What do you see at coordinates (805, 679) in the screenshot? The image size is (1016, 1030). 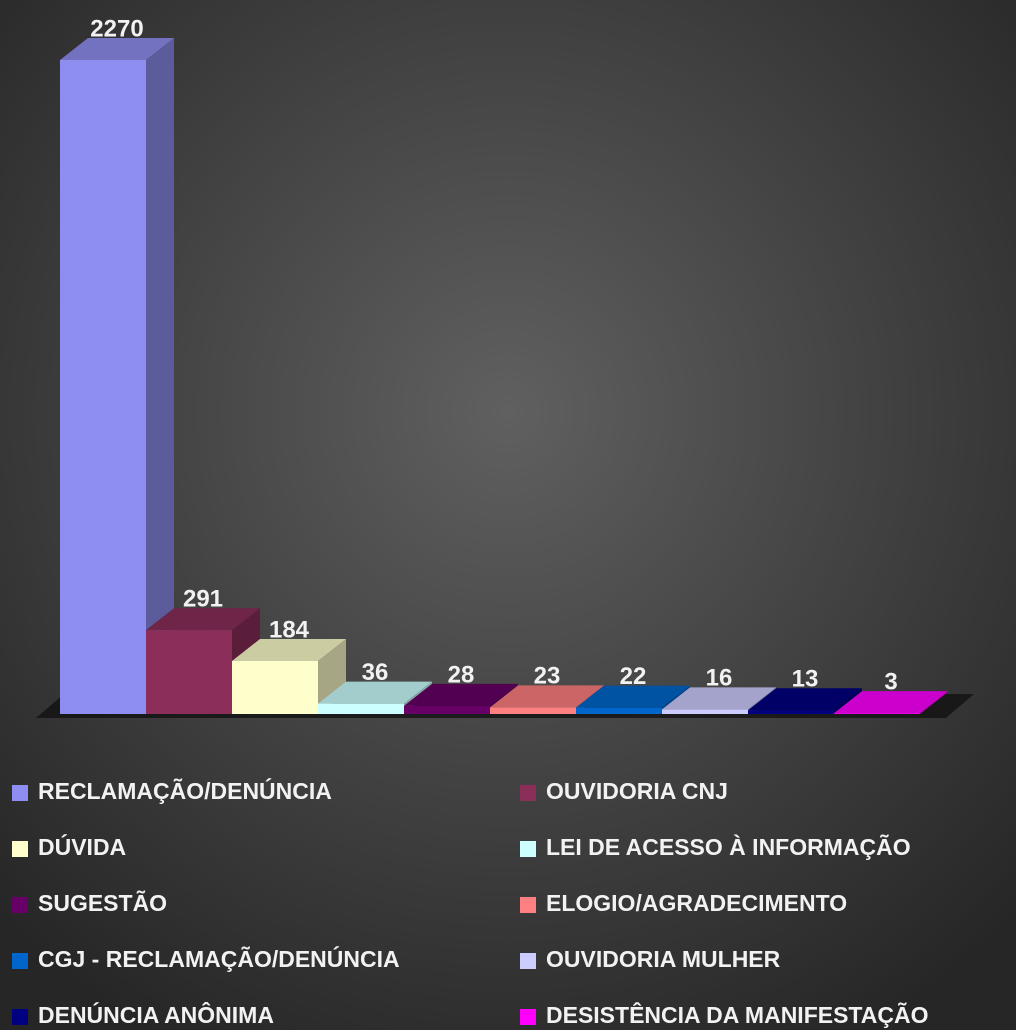 I see `data-label: 13` at bounding box center [805, 679].